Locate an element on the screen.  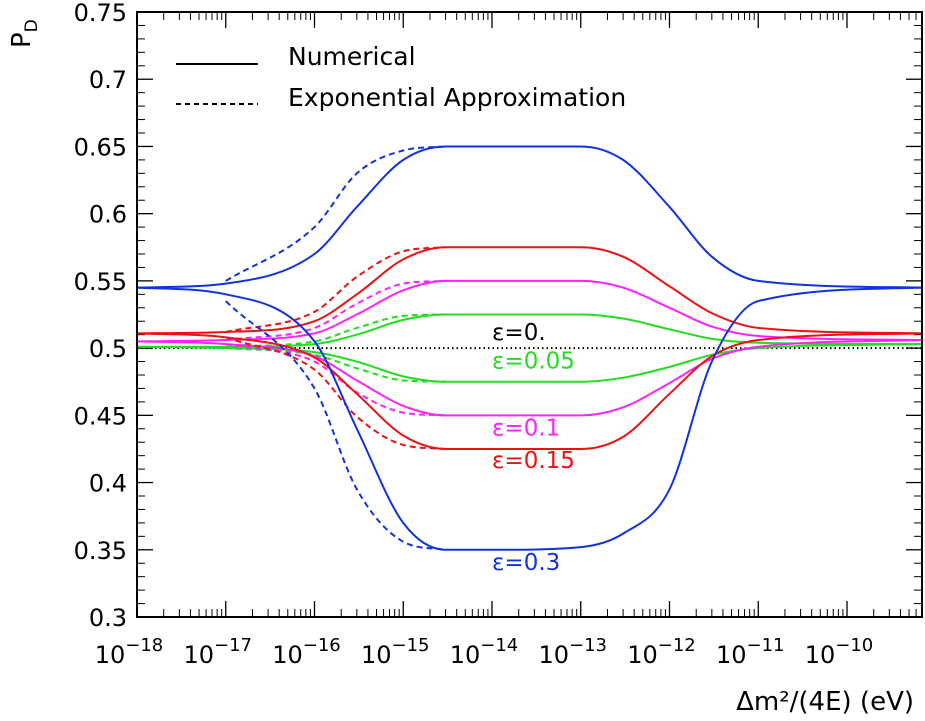
y-tick-label: 0.6 is located at coordinates (108, 215).